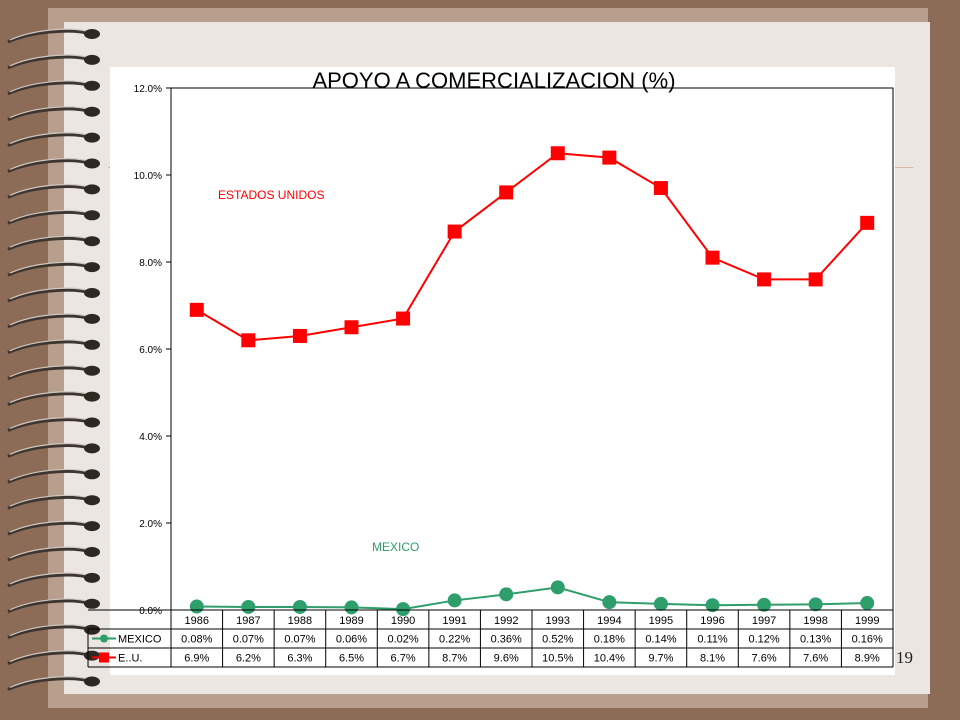 This screenshot has height=720, width=960. What do you see at coordinates (867, 659) in the screenshot?
I see `table-cell-value: 8.9%` at bounding box center [867, 659].